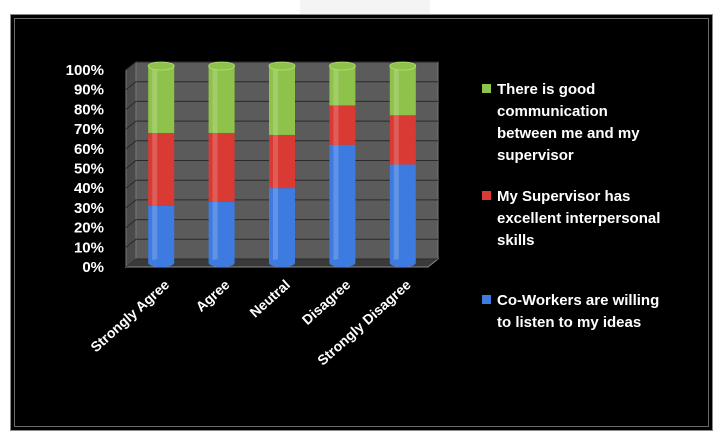 The height and width of the screenshot is (441, 723). Describe the element at coordinates (569, 322) in the screenshot. I see `legend-label: to listen to my ideas` at that location.